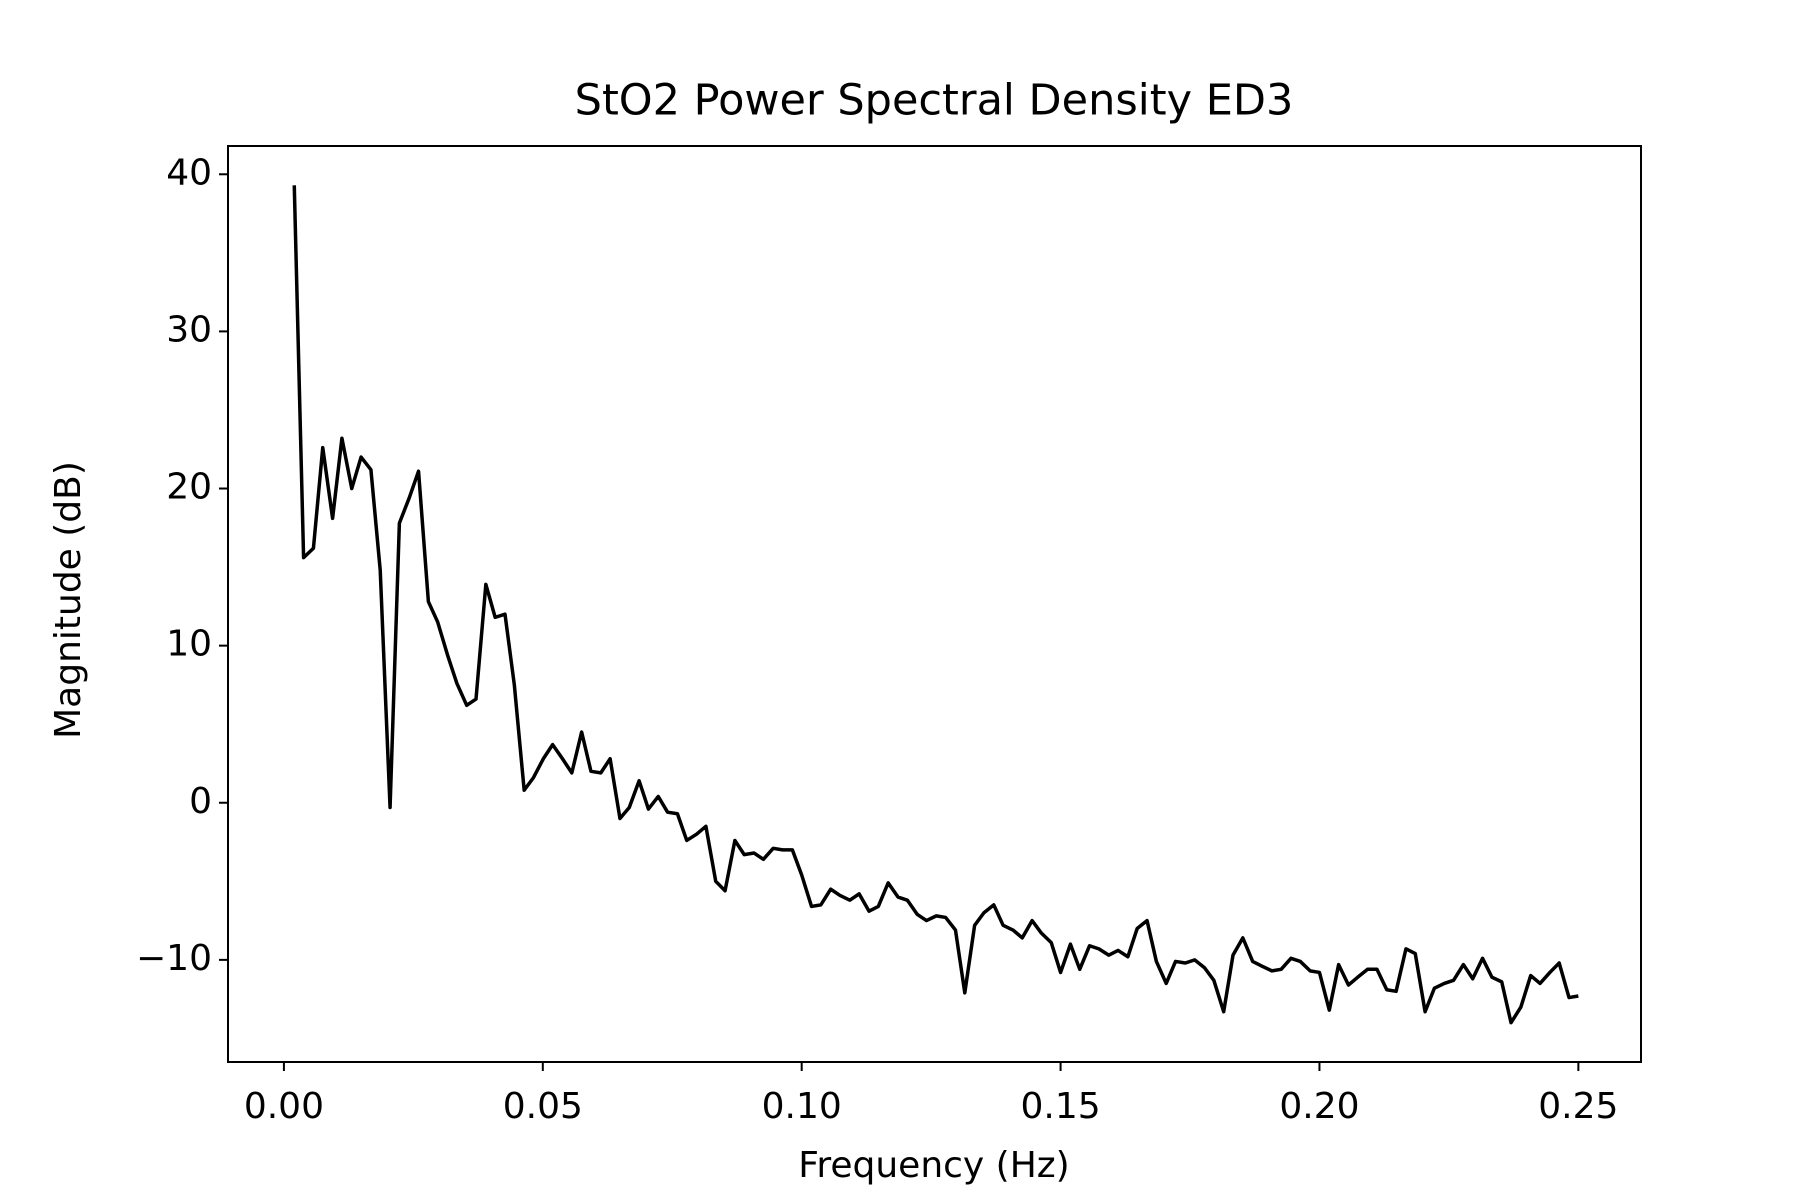 Image resolution: width=1800 pixels, height=1200 pixels. I want to click on y-axis-label: Magnitude (dB), so click(68, 600).